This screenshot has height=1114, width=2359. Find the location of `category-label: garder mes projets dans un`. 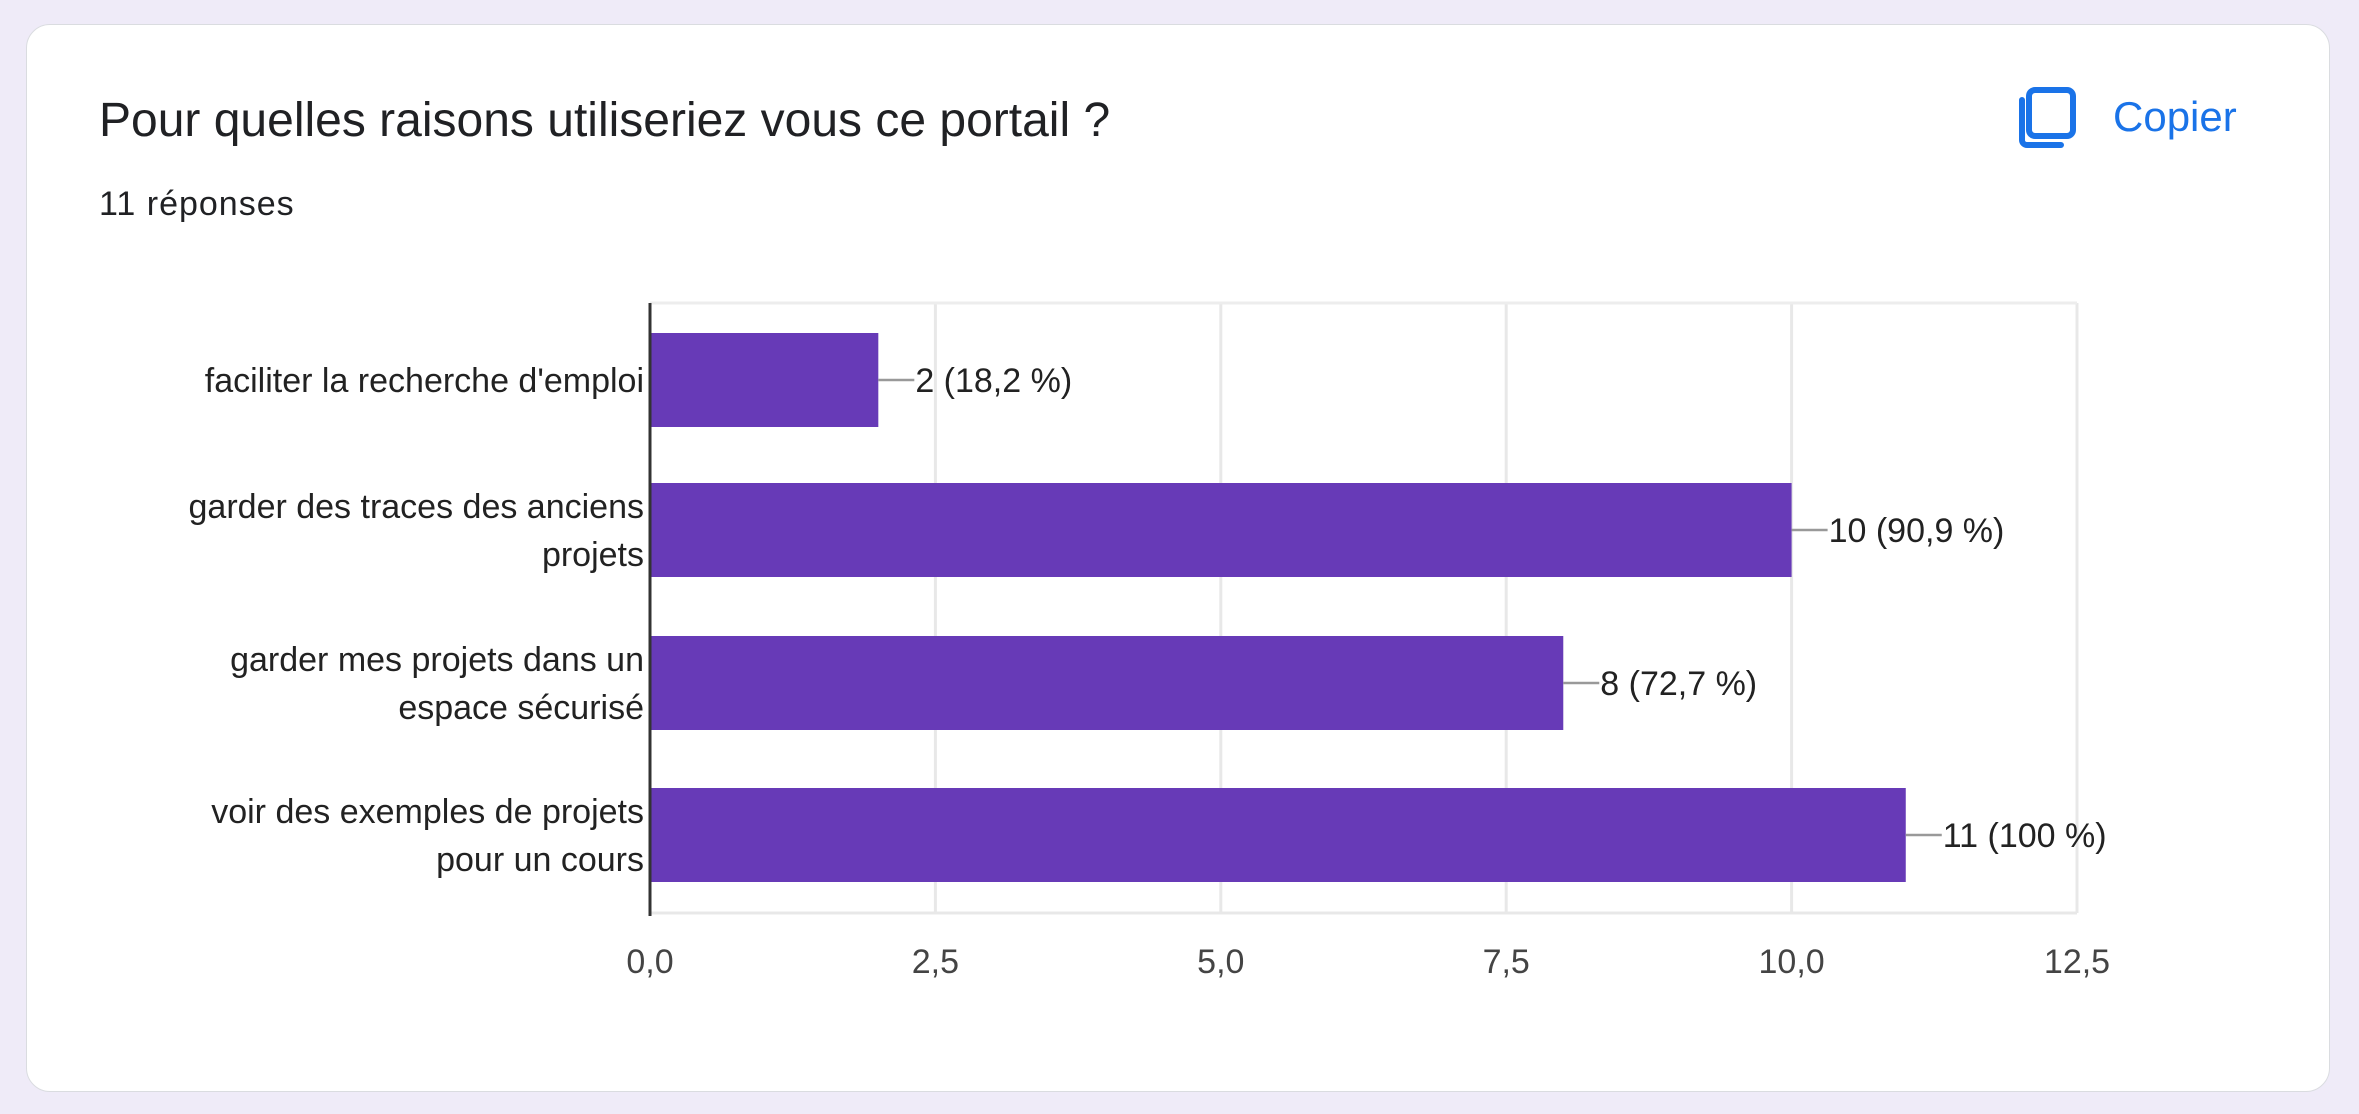

category-label: garder mes projets dans un is located at coordinates (437, 660).